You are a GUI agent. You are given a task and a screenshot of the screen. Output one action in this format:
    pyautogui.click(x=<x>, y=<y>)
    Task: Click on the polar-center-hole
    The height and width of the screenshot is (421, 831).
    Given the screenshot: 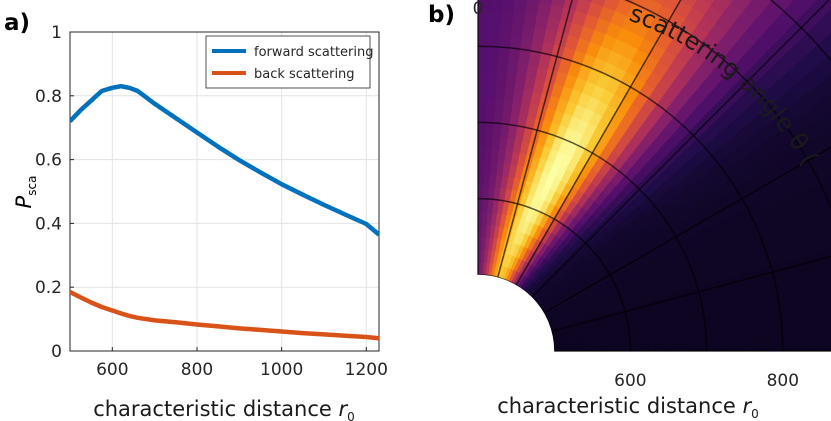 What is the action you would take?
    pyautogui.click(x=516, y=312)
    